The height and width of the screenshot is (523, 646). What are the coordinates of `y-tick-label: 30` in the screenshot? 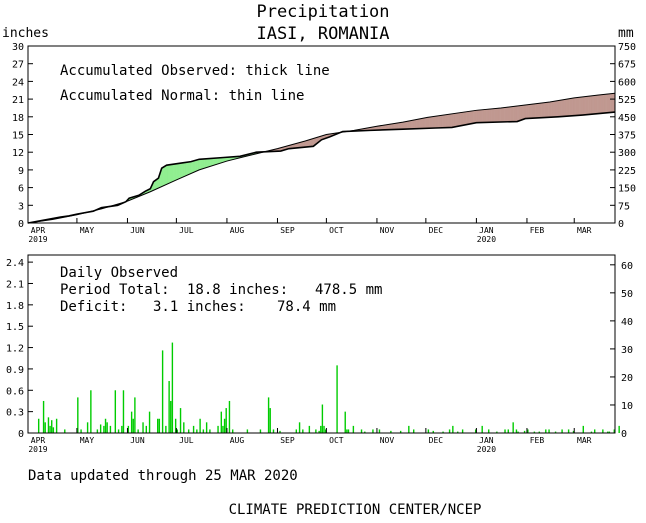 It's located at (18, 47).